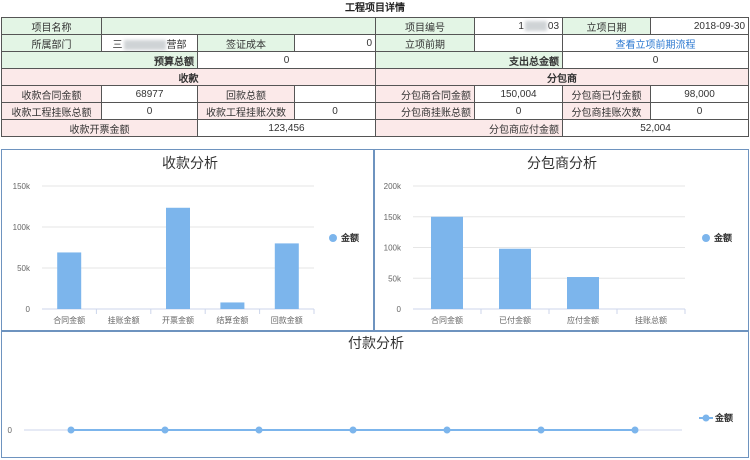  What do you see at coordinates (190, 163) in the screenshot?
I see `chart-title: 收款分析` at bounding box center [190, 163].